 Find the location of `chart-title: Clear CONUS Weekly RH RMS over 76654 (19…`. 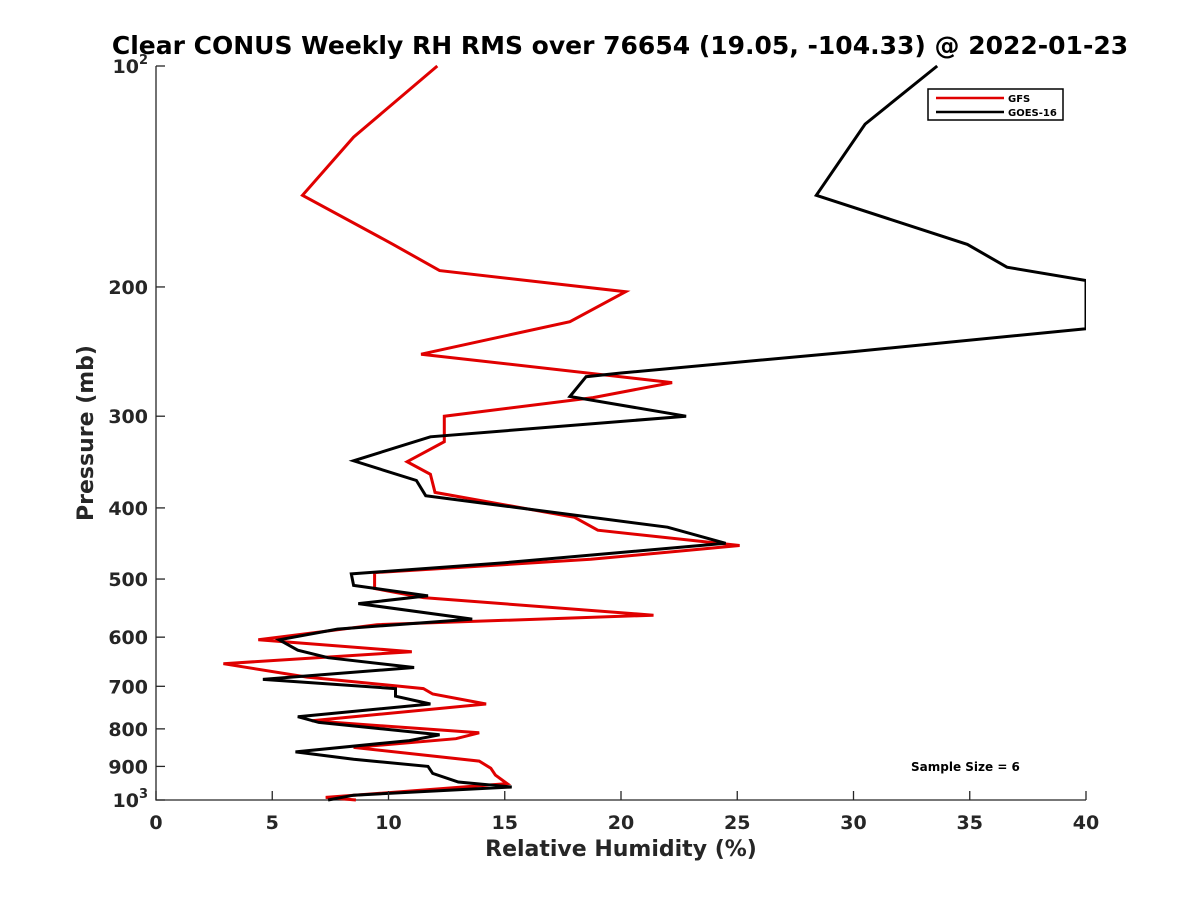

chart-title: Clear CONUS Weekly RH RMS over 76654 (19… is located at coordinates (620, 45).